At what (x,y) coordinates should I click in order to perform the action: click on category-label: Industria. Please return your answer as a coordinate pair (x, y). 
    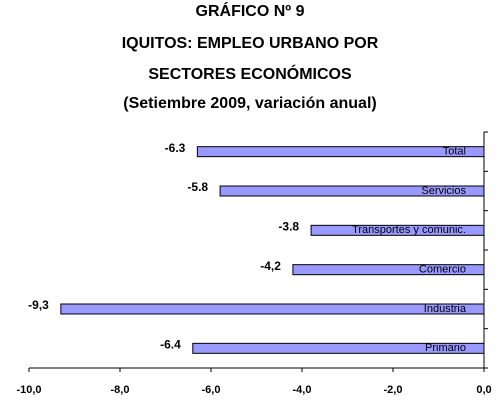
    Looking at the image, I should click on (445, 309).